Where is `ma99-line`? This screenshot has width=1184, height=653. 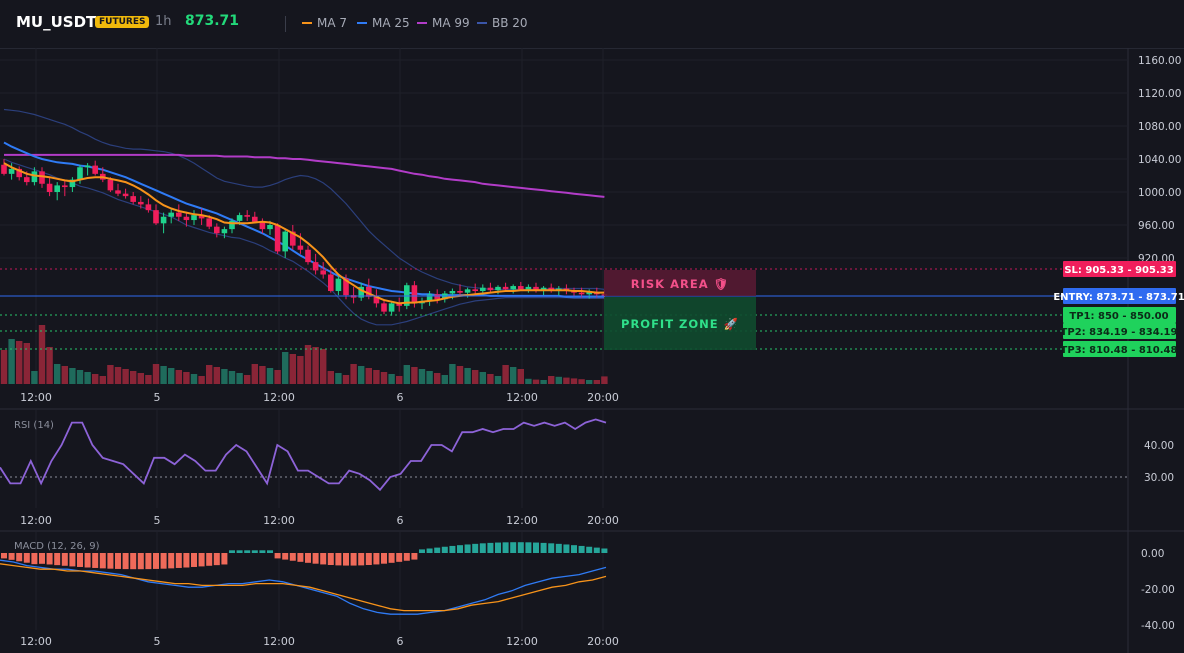
ma99-line is located at coordinates (304, 175).